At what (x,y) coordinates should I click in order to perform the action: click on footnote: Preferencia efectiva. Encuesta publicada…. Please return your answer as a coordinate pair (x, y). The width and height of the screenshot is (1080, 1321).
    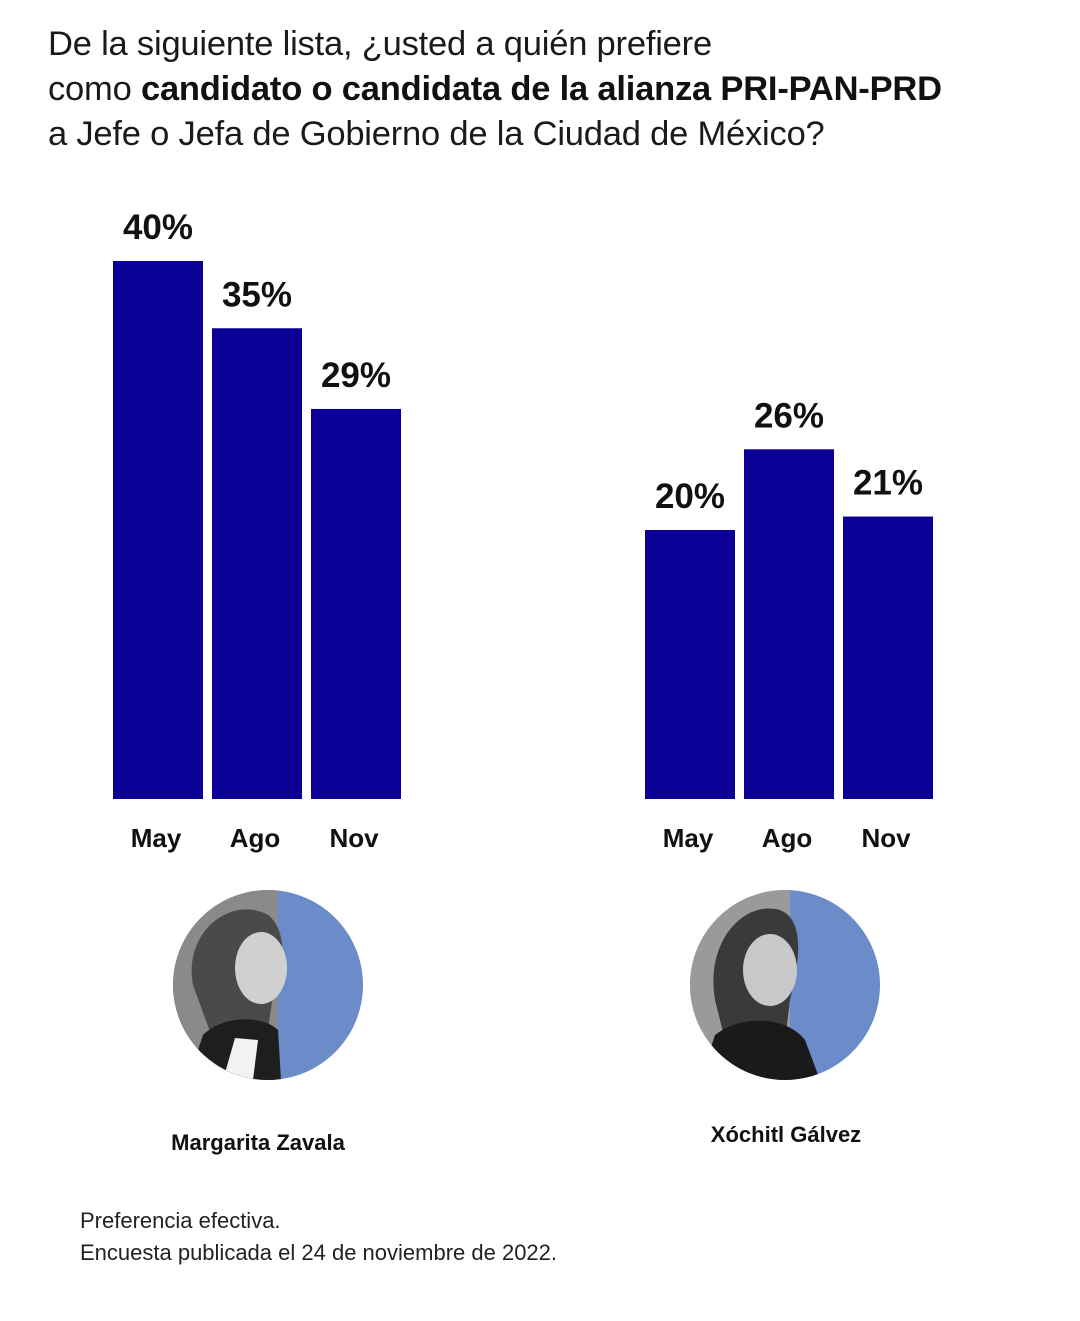
    Looking at the image, I should click on (318, 1237).